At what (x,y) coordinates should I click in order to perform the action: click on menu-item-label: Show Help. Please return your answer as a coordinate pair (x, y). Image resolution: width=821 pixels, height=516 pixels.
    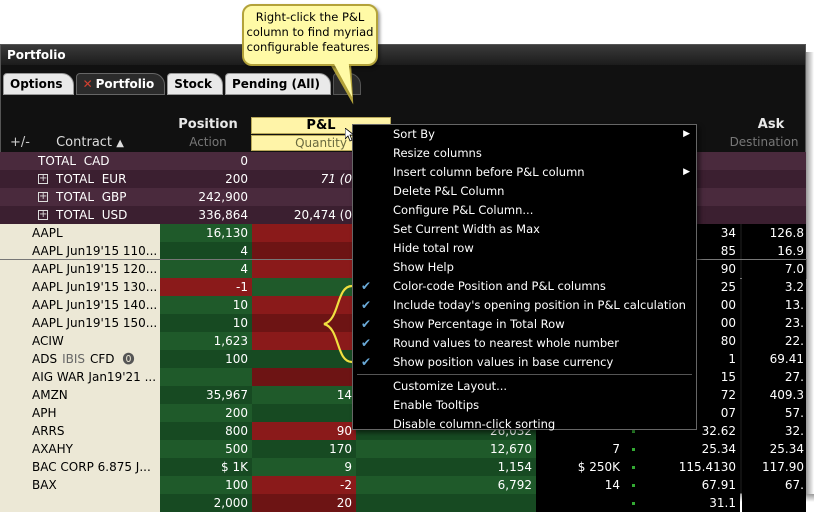
    Looking at the image, I should click on (423, 267).